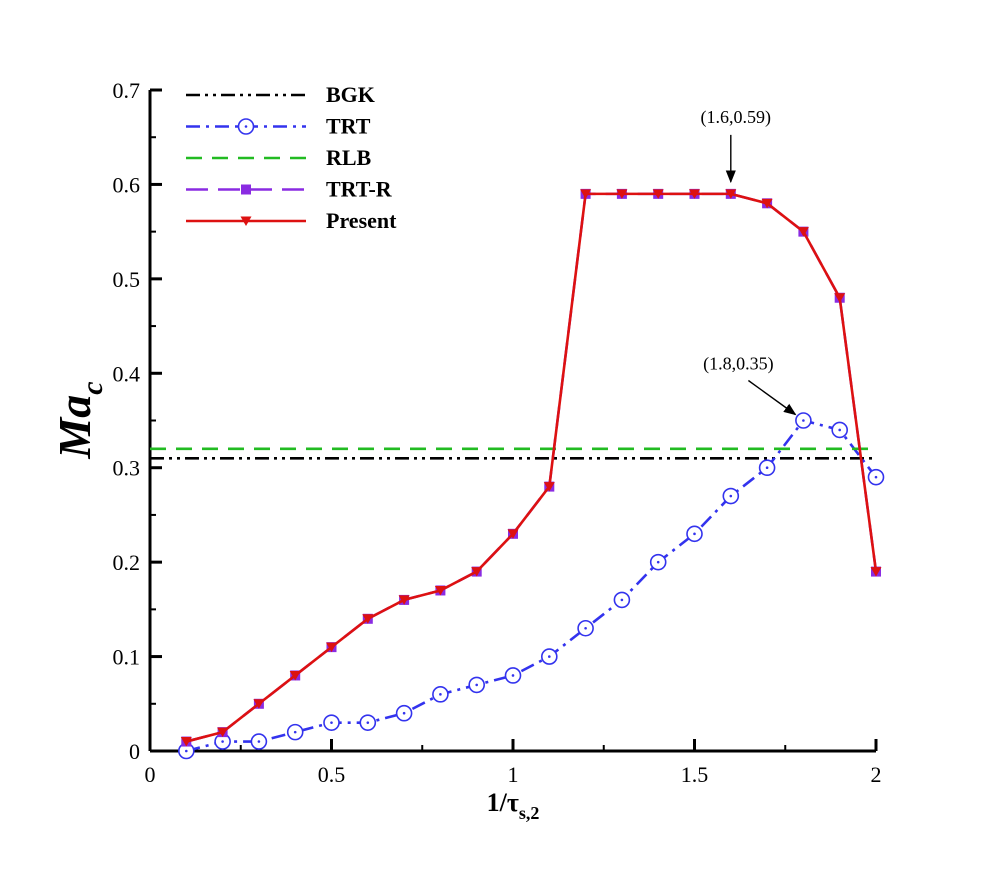  What do you see at coordinates (74, 427) in the screenshot?
I see `y-axis-title-main: Ma` at bounding box center [74, 427].